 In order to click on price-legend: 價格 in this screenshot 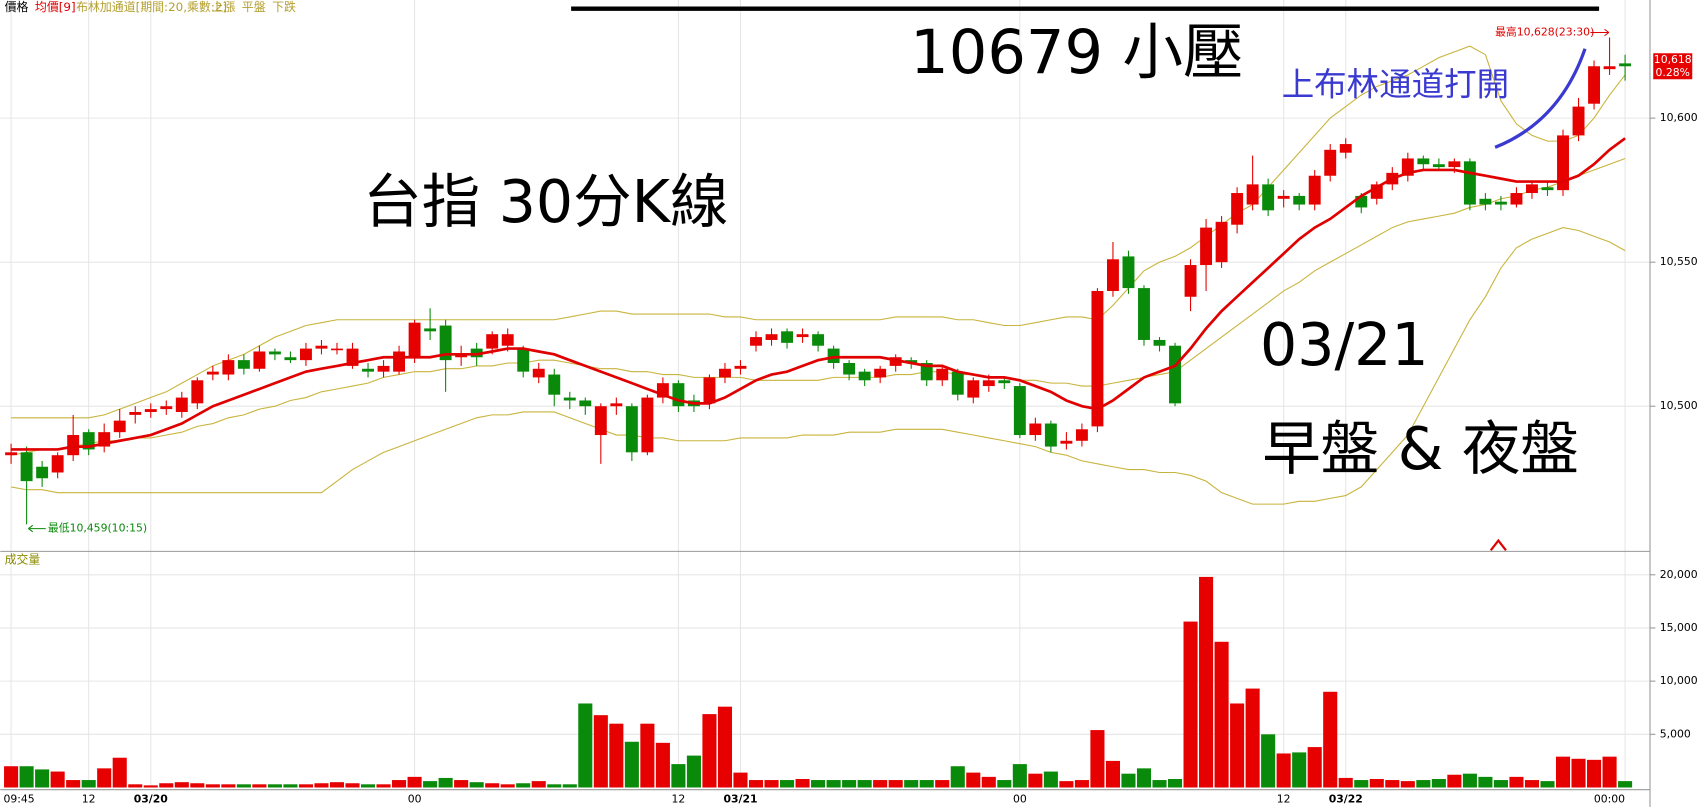, I will do `click(17, 7)`.